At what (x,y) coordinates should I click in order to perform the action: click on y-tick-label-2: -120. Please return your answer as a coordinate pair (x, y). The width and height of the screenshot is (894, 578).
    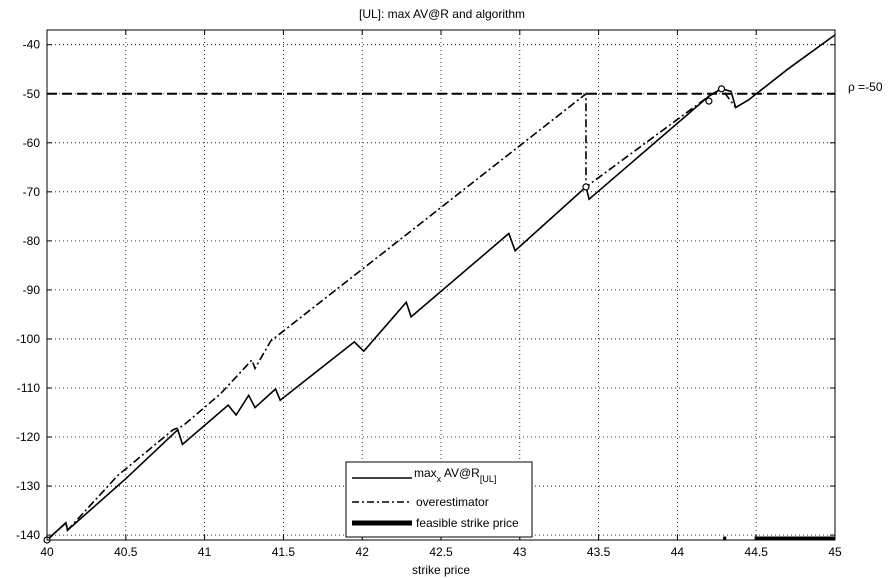
    Looking at the image, I should click on (28, 437).